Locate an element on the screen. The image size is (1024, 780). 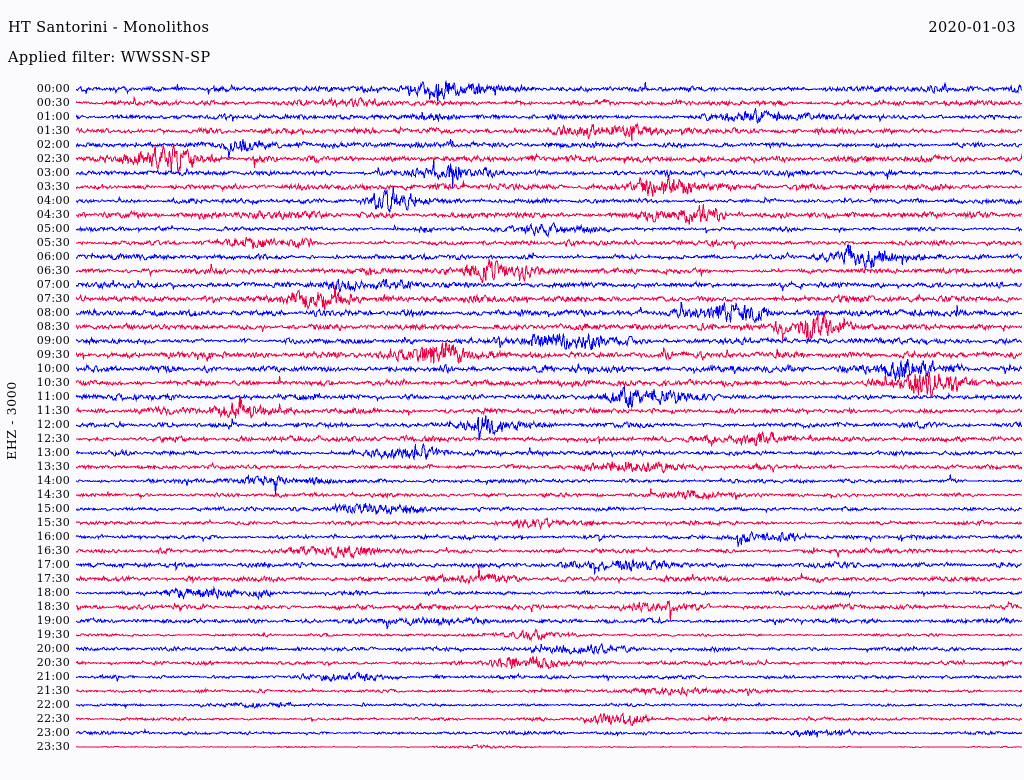
trace-row: 10:30 is located at coordinates (512, 385).